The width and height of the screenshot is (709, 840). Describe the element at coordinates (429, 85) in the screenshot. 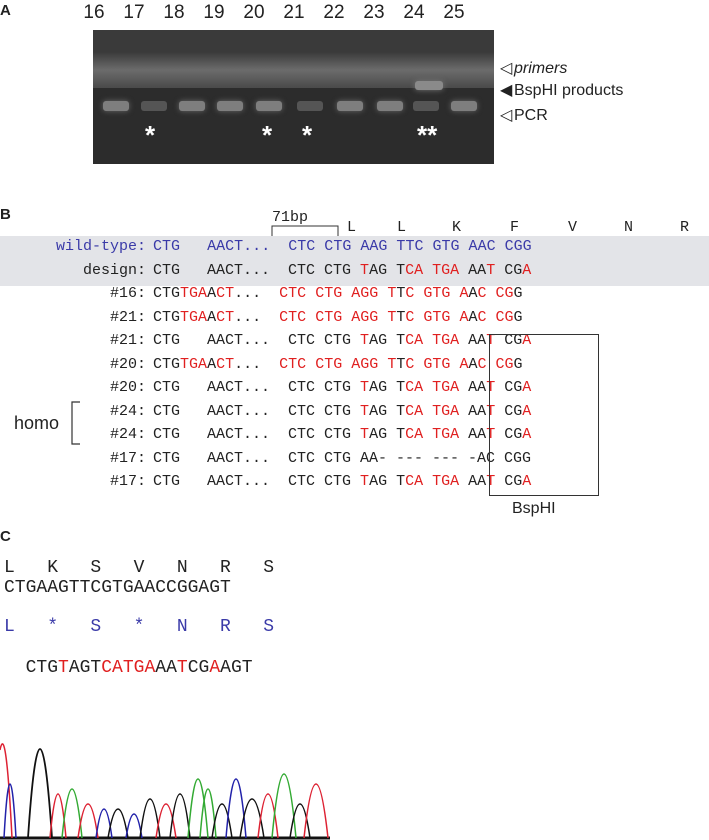

I see `bsphi-band` at that location.